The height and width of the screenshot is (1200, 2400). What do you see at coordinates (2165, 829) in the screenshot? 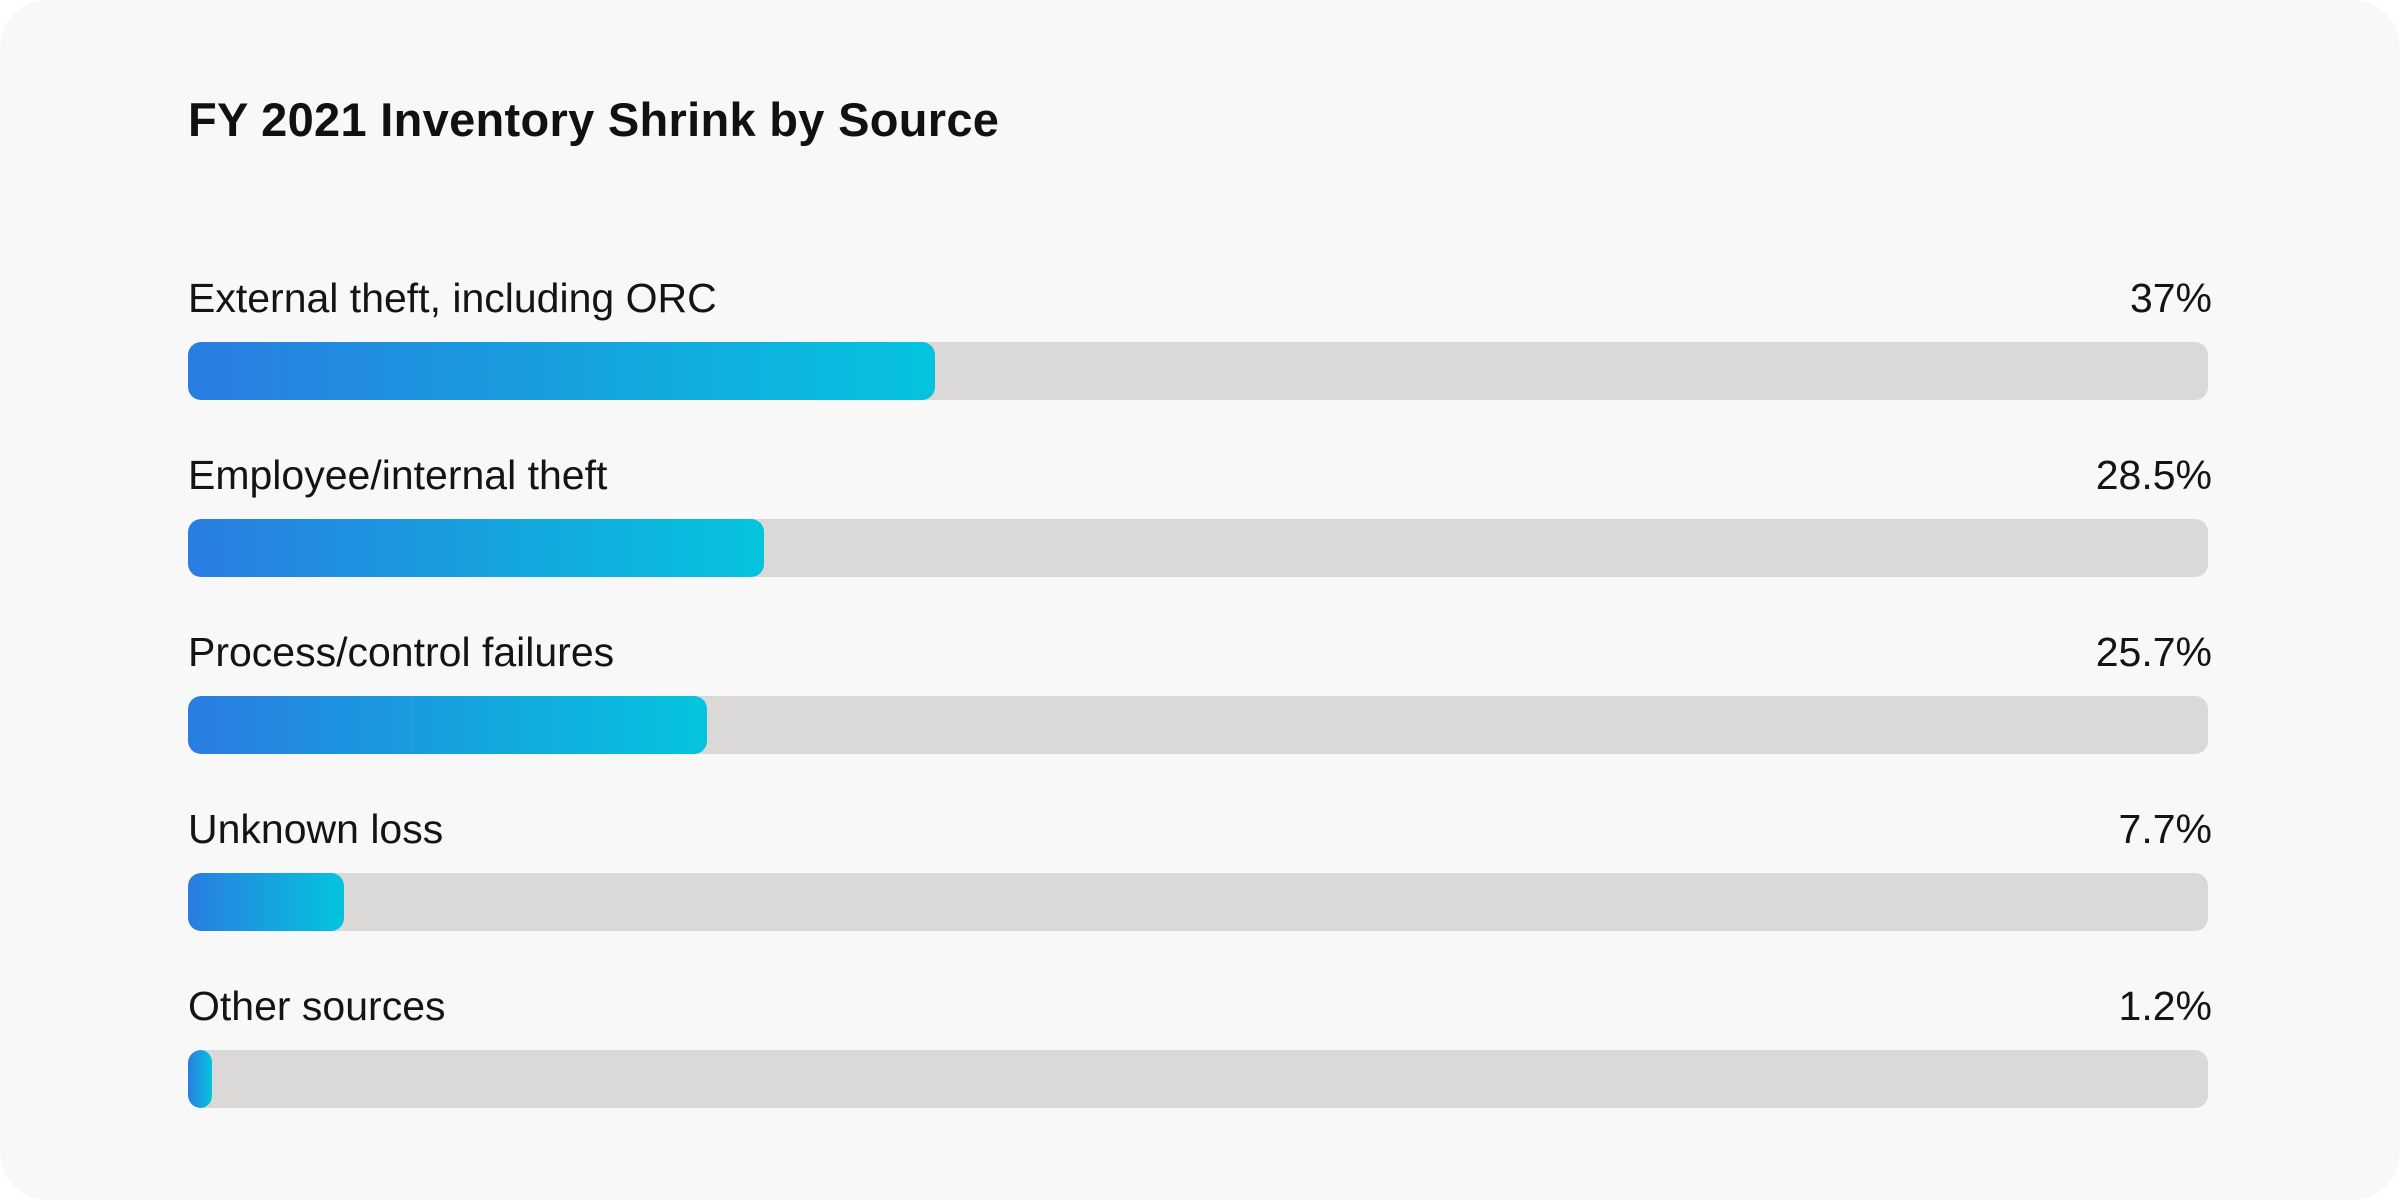
I see `value-label: 7.7%` at bounding box center [2165, 829].